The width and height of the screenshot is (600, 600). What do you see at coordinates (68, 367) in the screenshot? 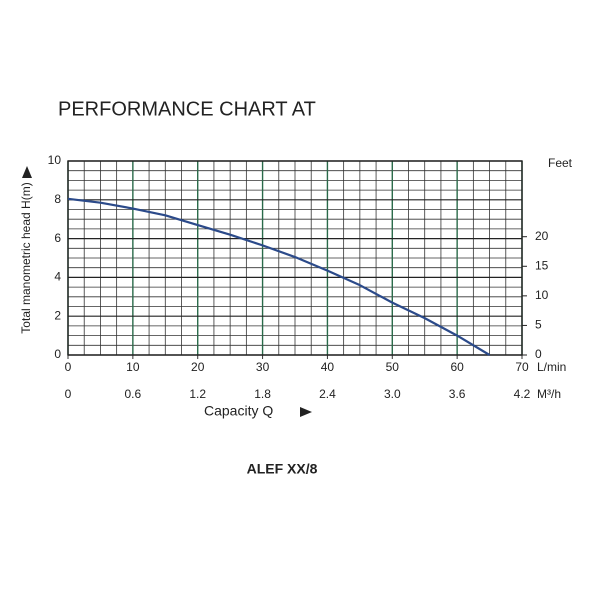
I see `x-tick-label: 0` at bounding box center [68, 367].